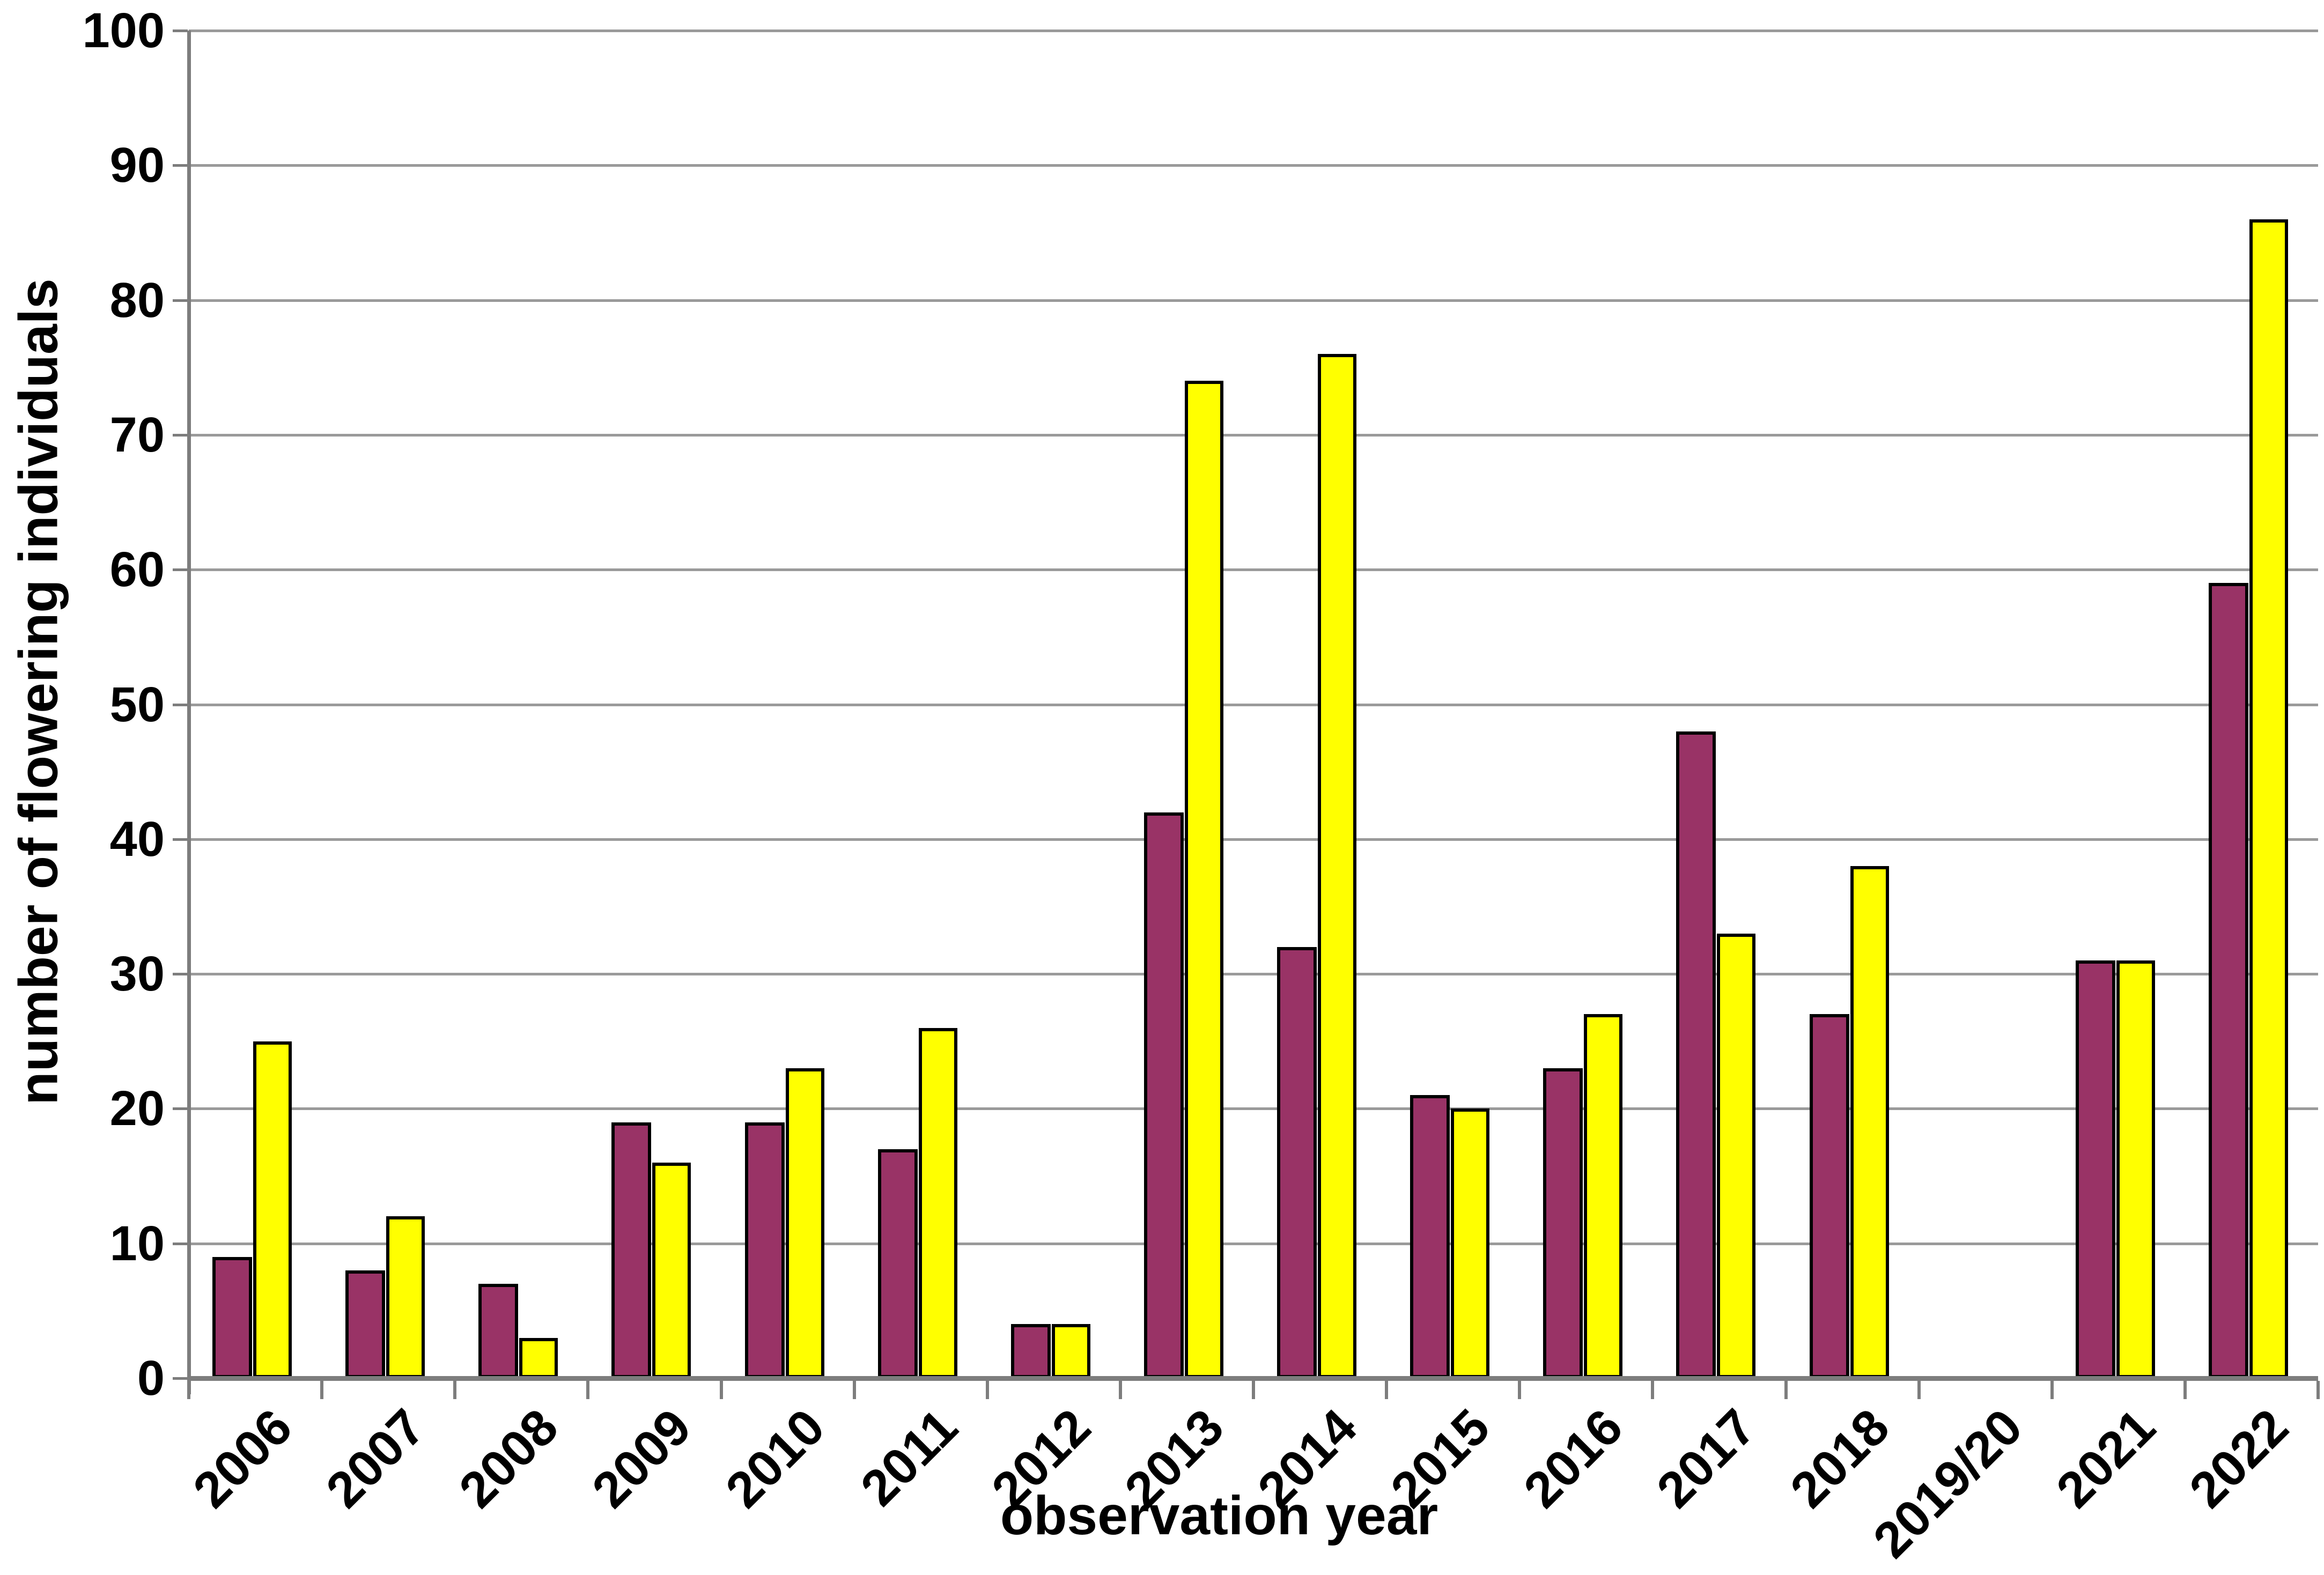 The height and width of the screenshot is (1575, 2324). Describe the element at coordinates (137, 1243) in the screenshot. I see `y-tick-label-10: 10` at that location.